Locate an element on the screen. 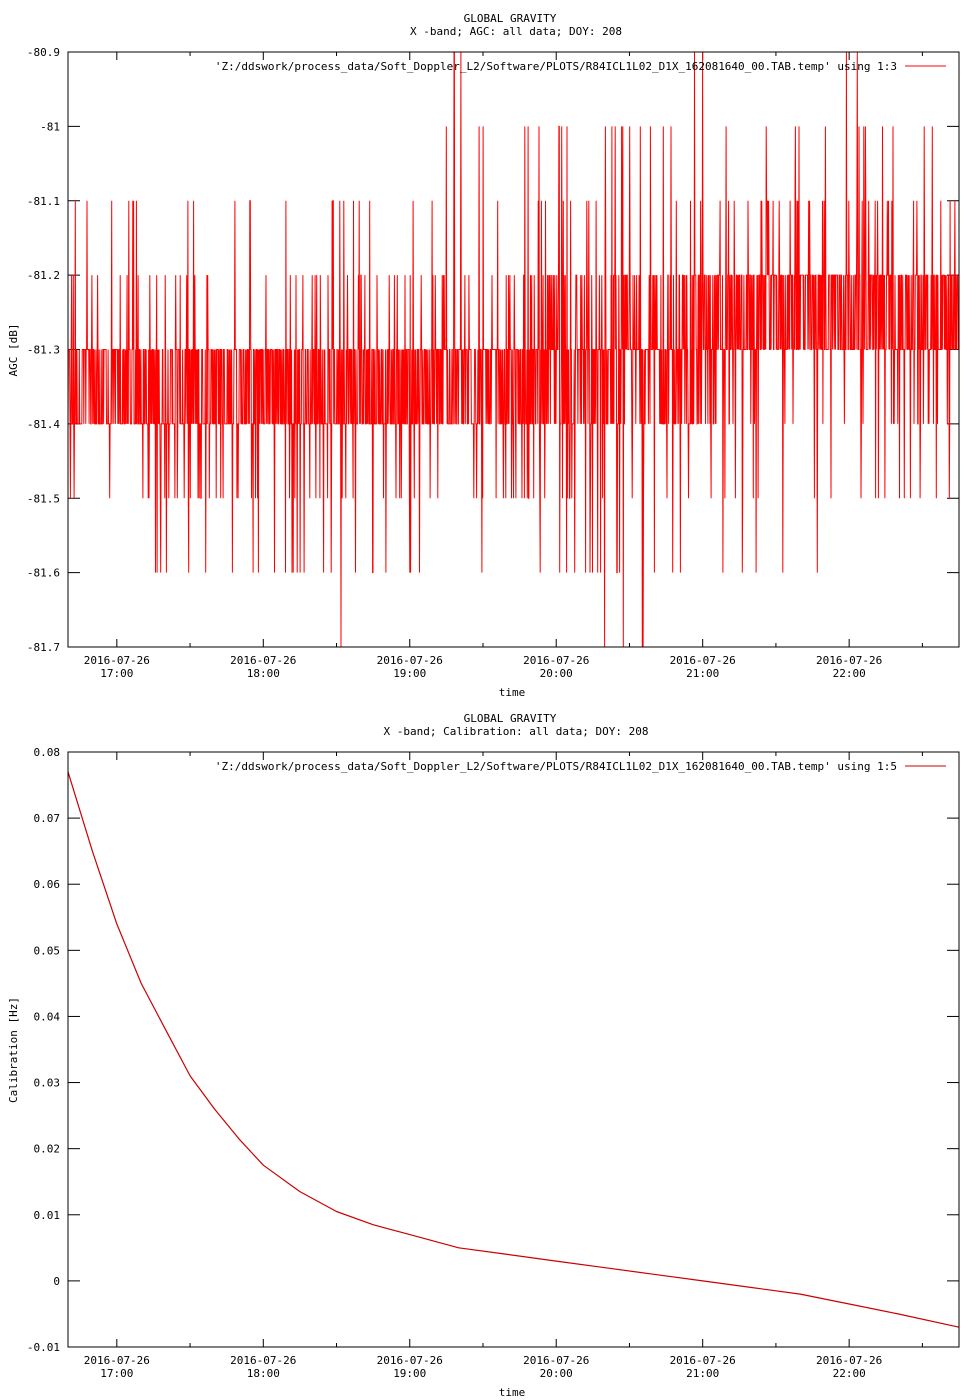 The height and width of the screenshot is (1400, 980). chart-agc-xtick-time: 20:00 is located at coordinates (556, 673).